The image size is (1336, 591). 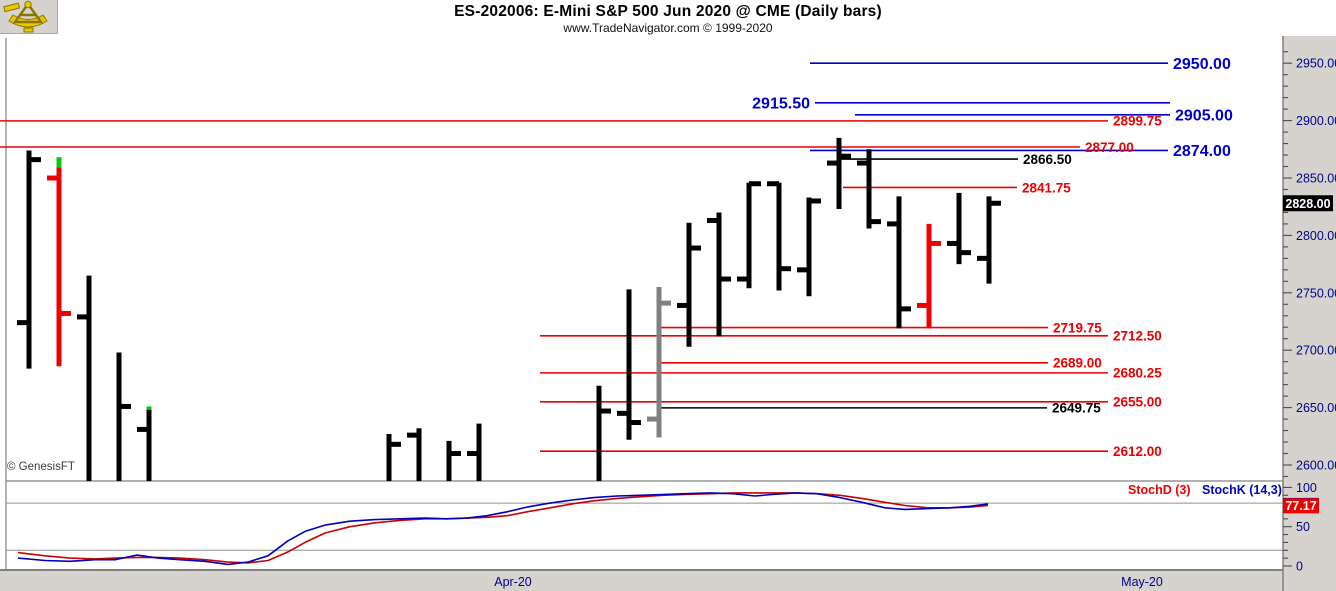 I want to click on genesis-logo-box, so click(x=29, y=17).